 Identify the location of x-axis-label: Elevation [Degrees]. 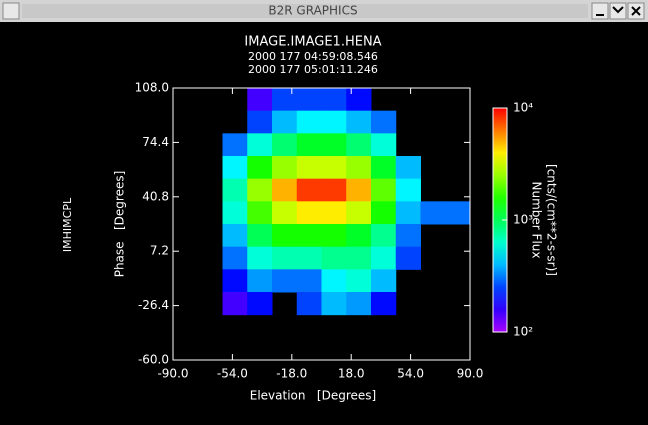
(313, 396).